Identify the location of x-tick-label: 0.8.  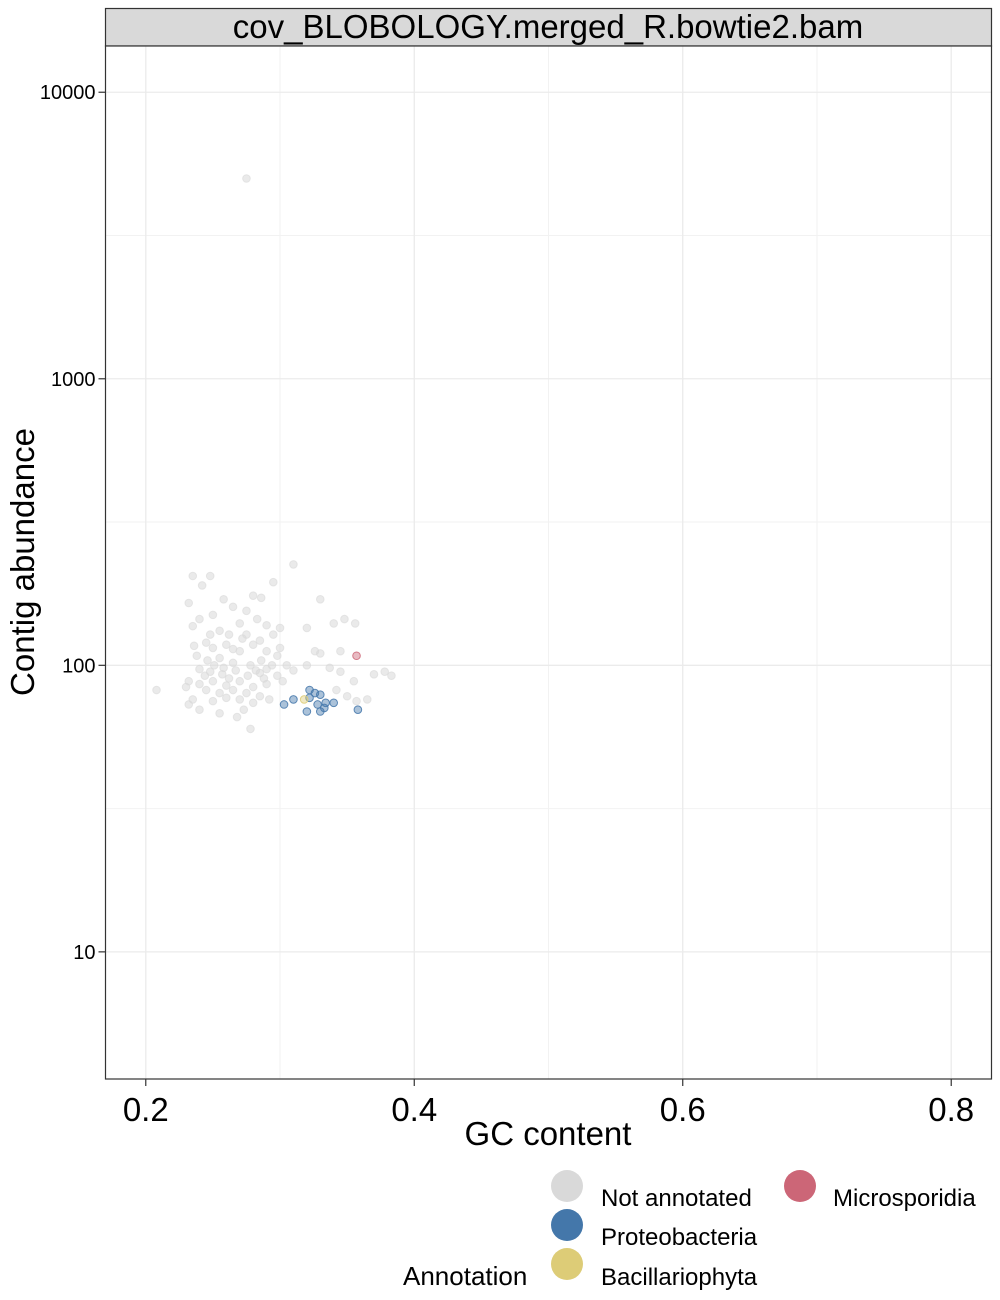
(951, 1109).